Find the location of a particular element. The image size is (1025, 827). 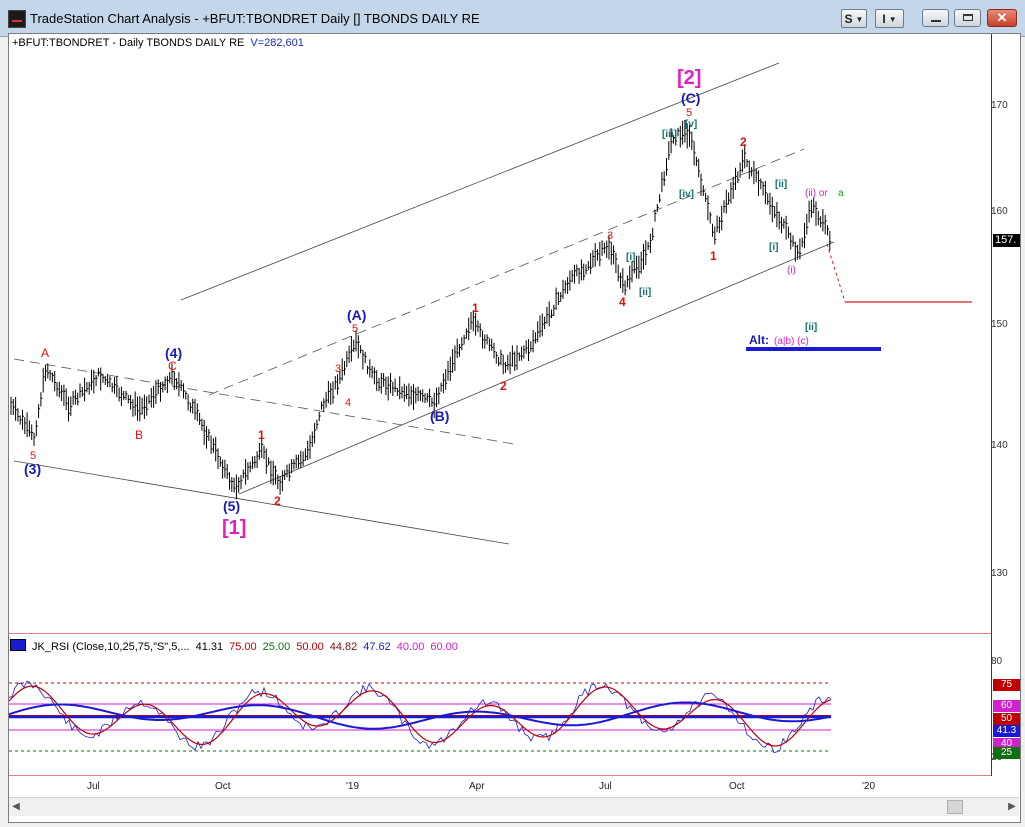

wave-small-ii-or-label: (ii) or is located at coordinates (816, 193).